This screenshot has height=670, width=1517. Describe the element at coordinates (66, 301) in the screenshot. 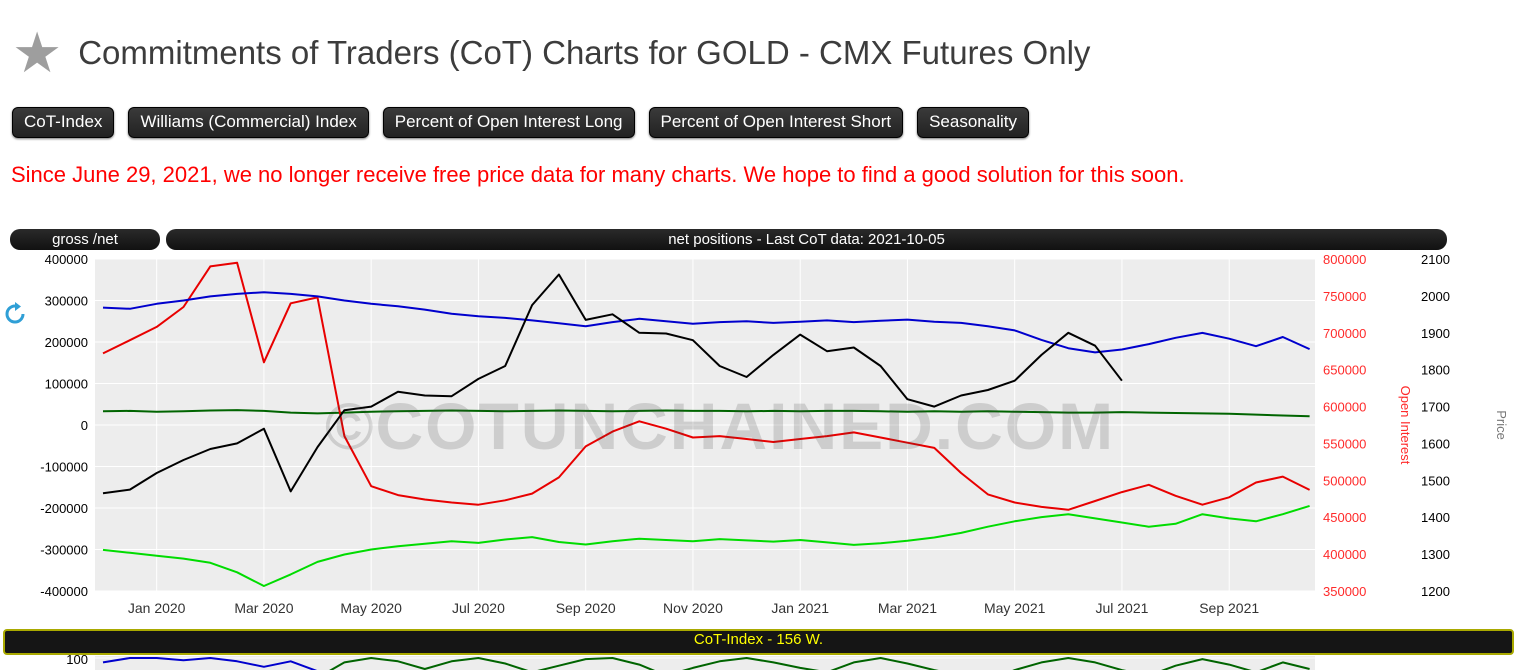

I see `svg-text: 300000` at that location.